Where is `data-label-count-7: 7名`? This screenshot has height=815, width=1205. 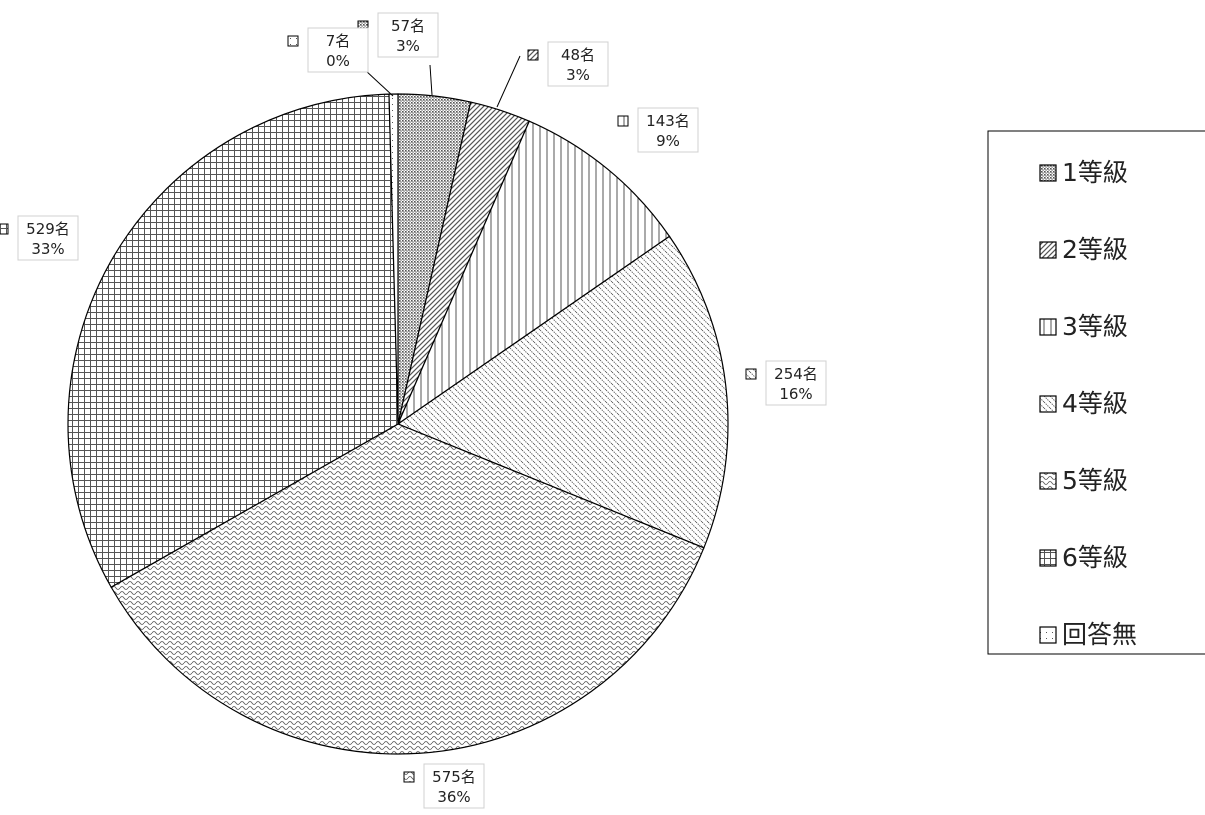
data-label-count-7: 7名 is located at coordinates (338, 41).